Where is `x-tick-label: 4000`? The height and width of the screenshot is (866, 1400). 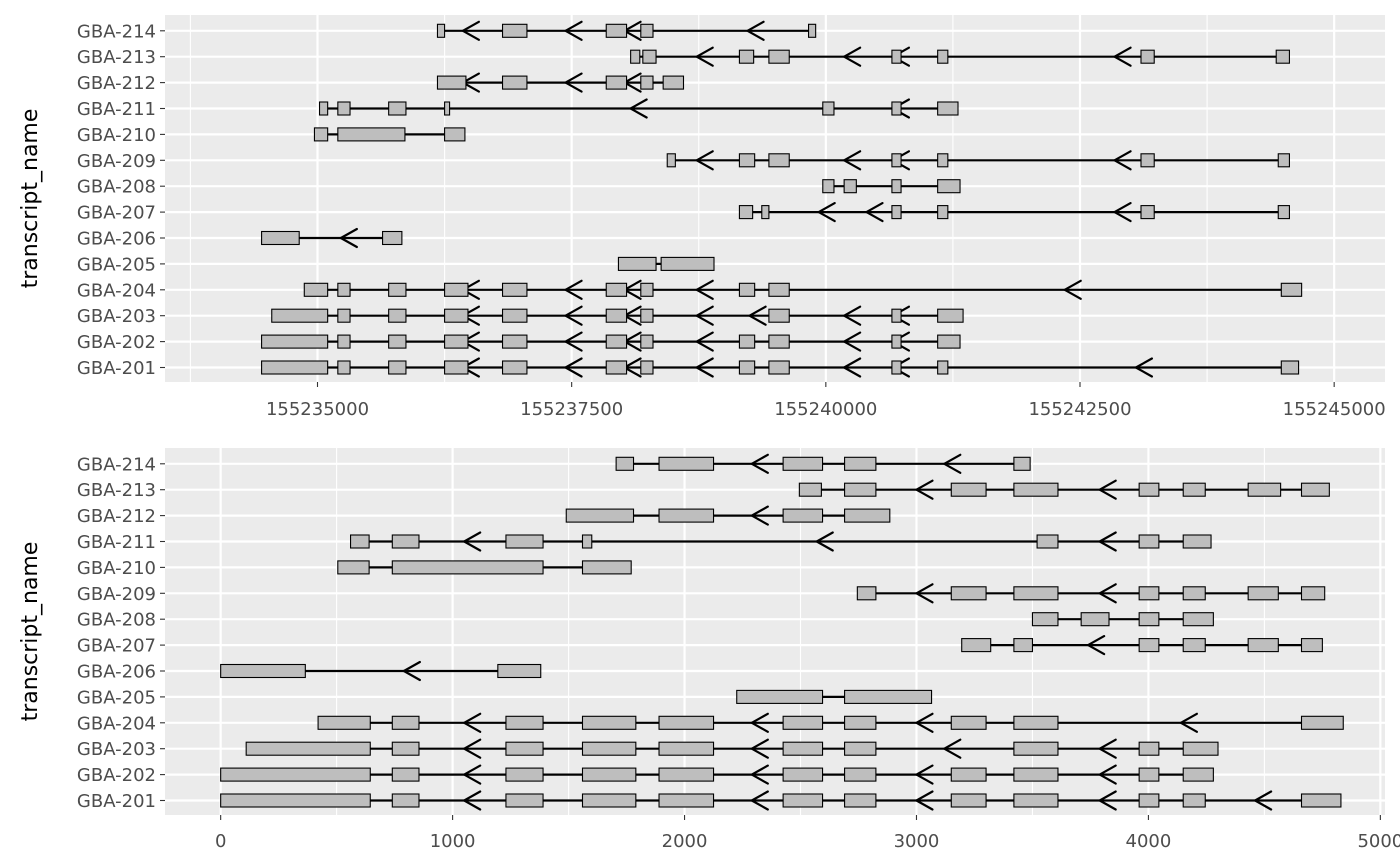 x-tick-label: 4000 is located at coordinates (1149, 841).